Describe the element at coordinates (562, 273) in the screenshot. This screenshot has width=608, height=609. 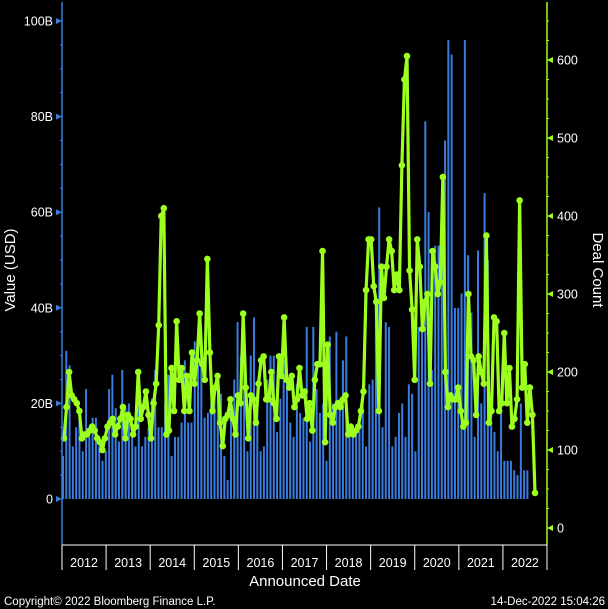
I see `right-axis: 0 100 200 300 400 500 600` at that location.